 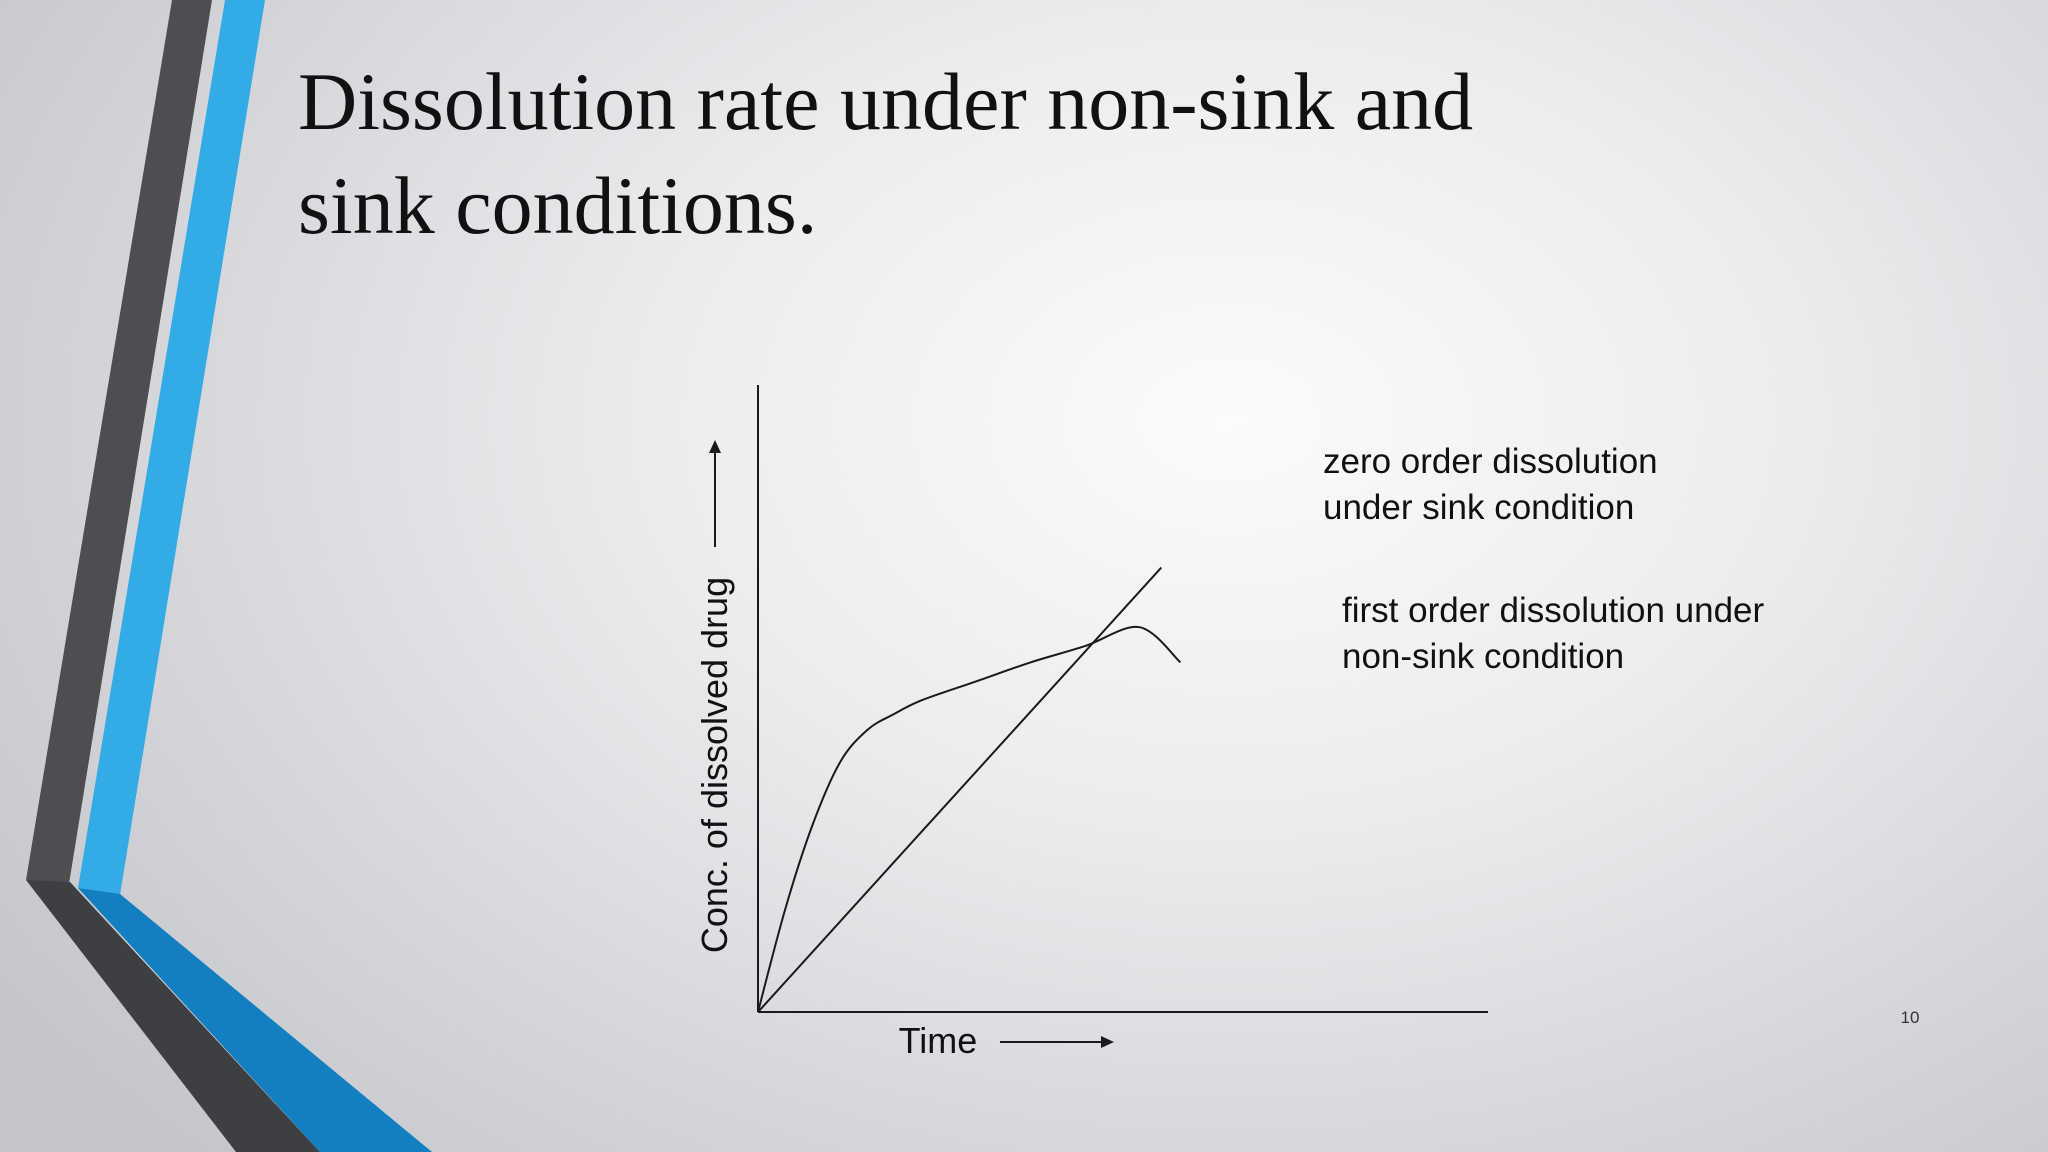 What do you see at coordinates (1107, 1042) in the screenshot?
I see `x-axis-arrow-head` at bounding box center [1107, 1042].